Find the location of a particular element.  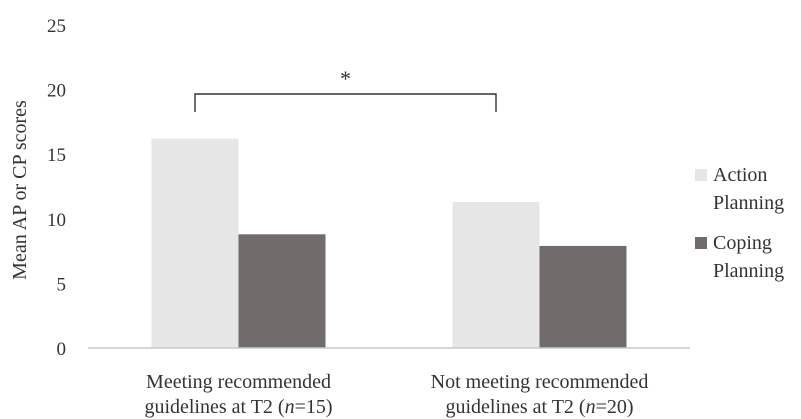

x-category-label: Not meeting recommended is located at coordinates (540, 382).